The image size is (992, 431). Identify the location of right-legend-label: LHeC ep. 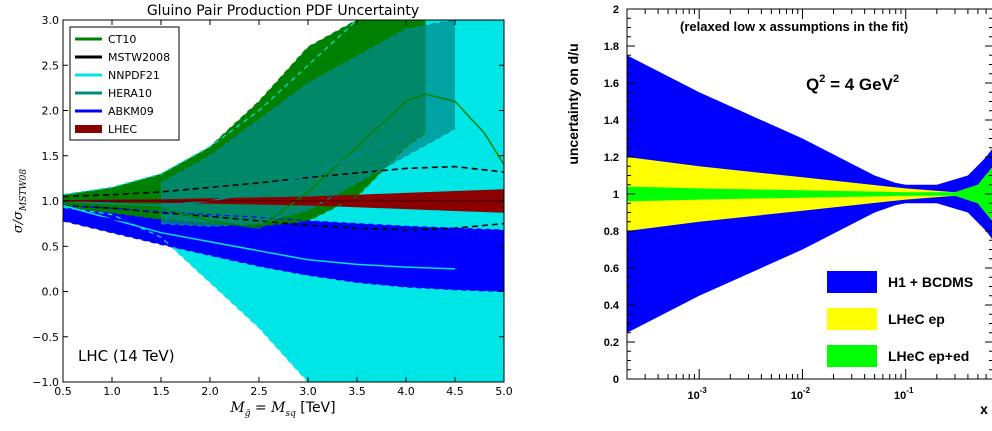
(916, 319).